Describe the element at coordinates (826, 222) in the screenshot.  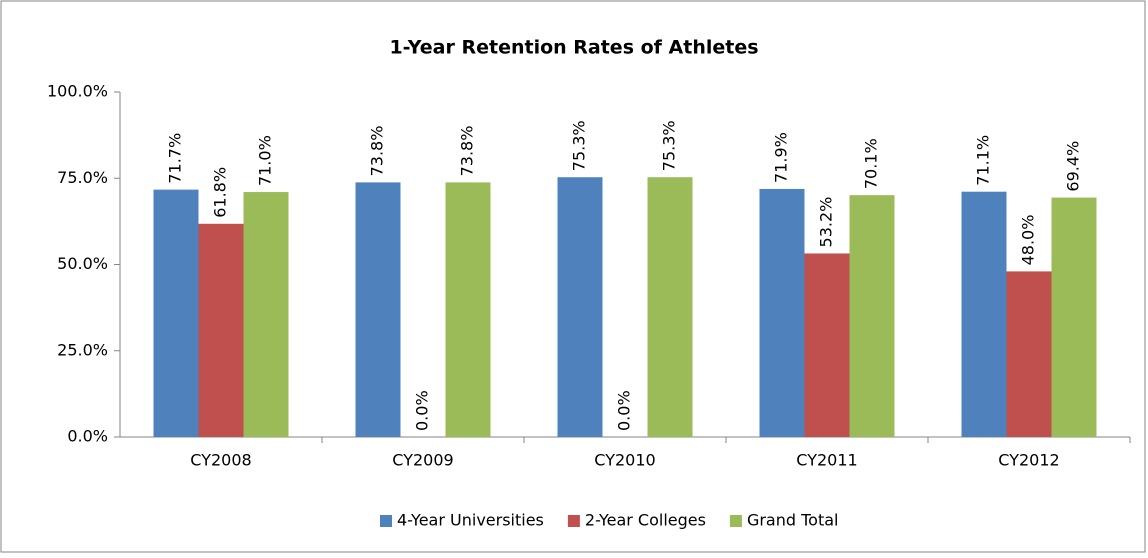
I see `data-label: 53.2%` at that location.